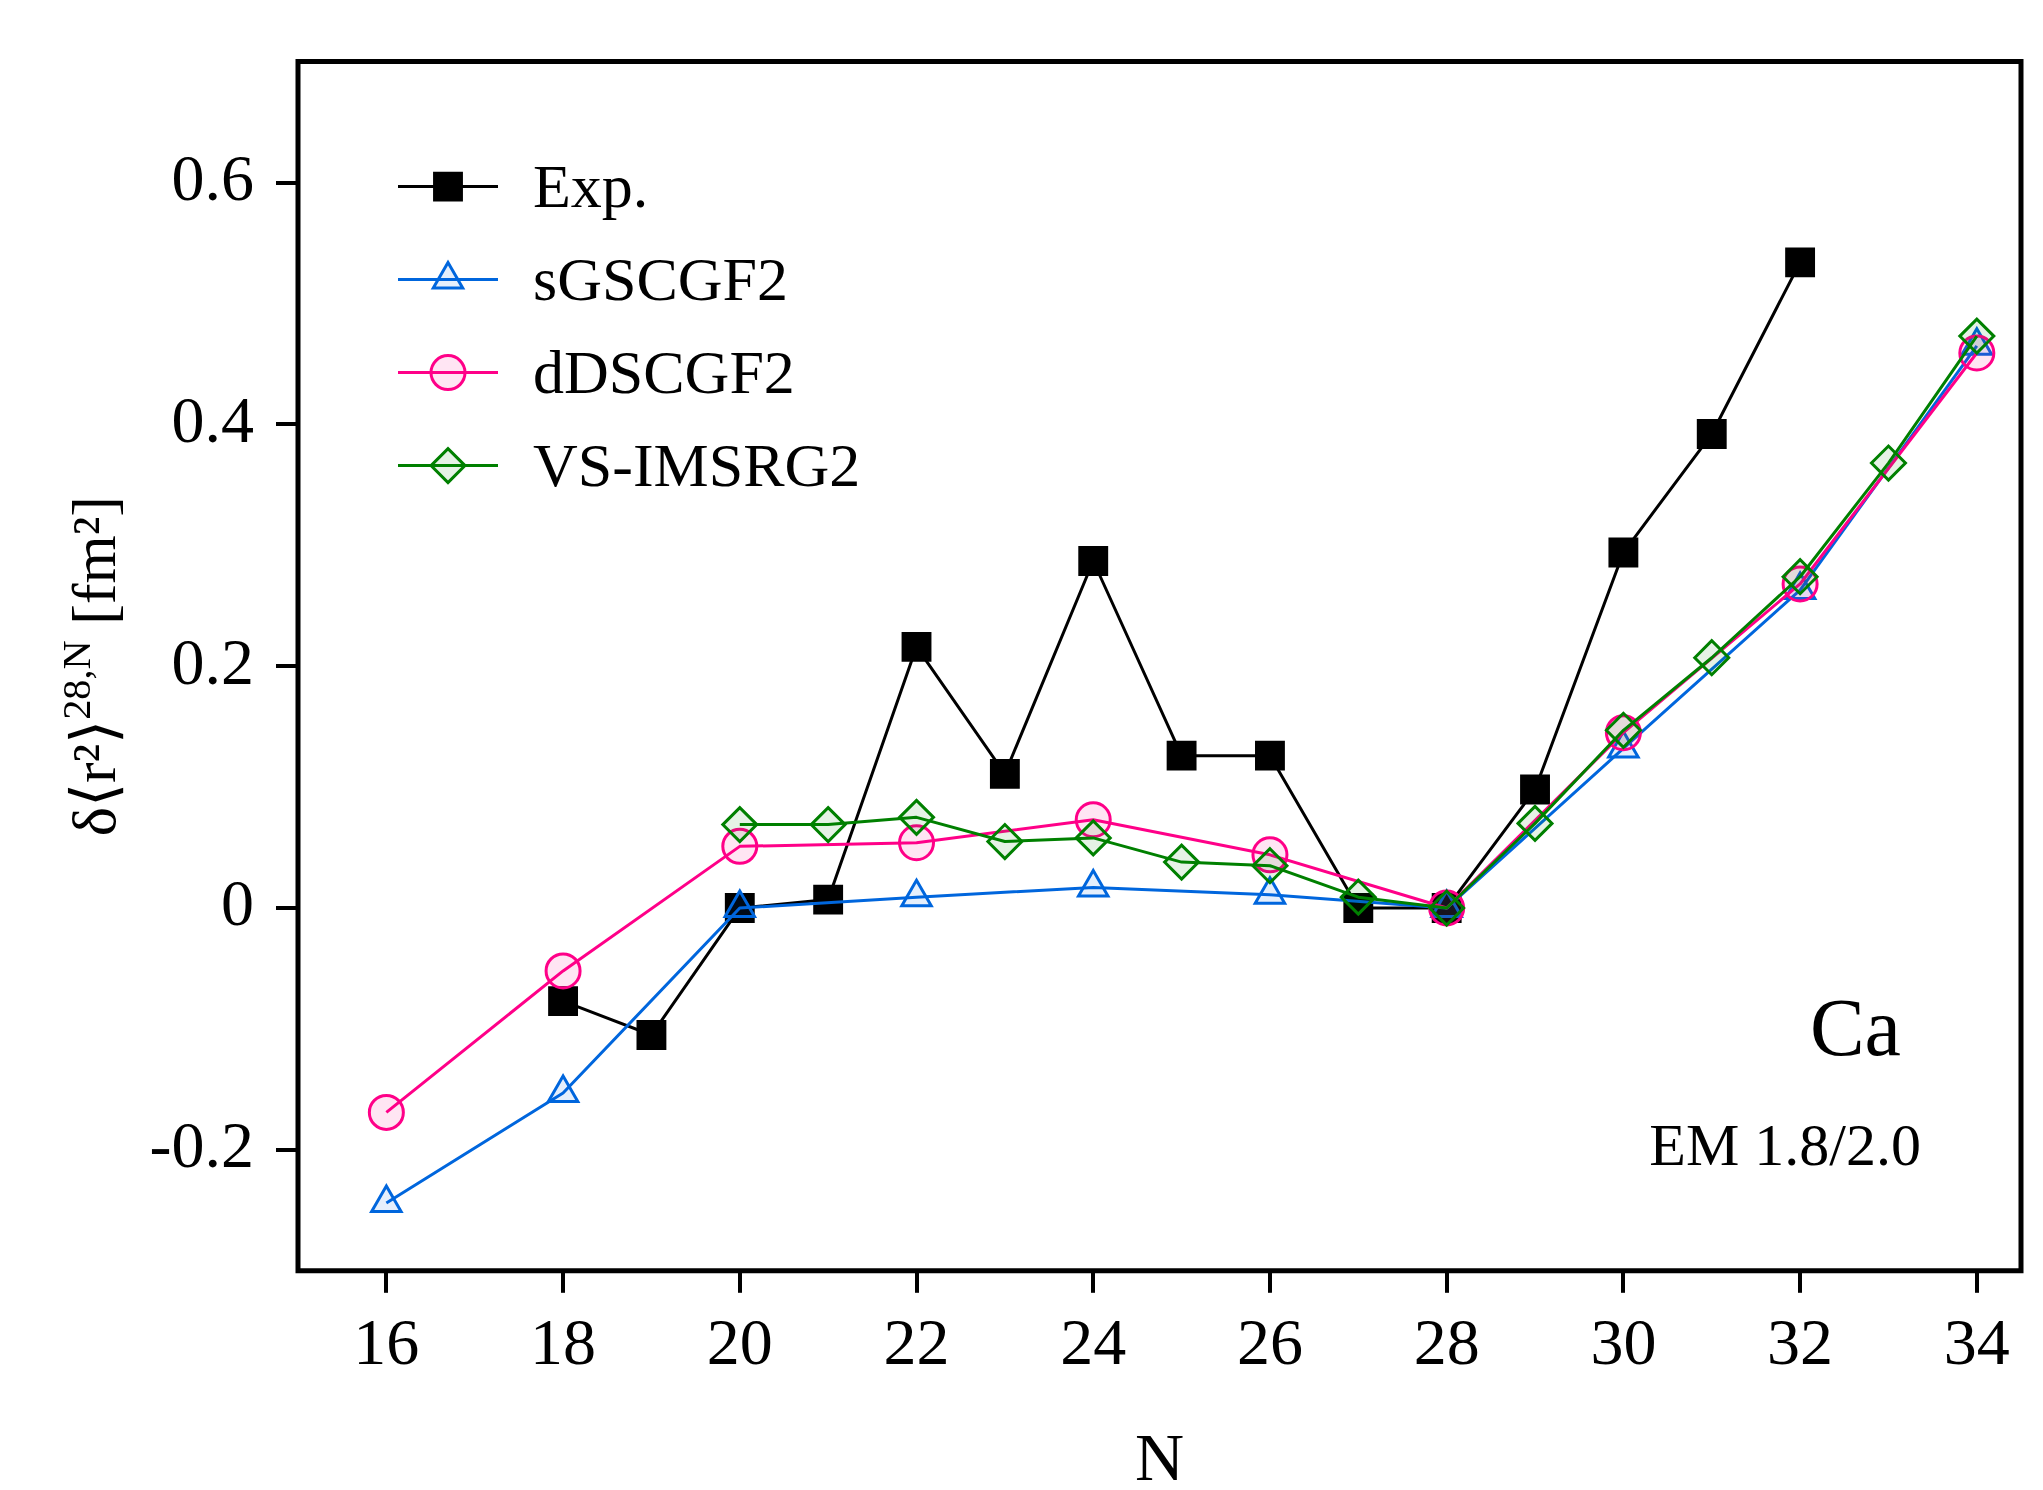  Describe the element at coordinates (212, 419) in the screenshot. I see `y-tick-label: 0.4` at that location.